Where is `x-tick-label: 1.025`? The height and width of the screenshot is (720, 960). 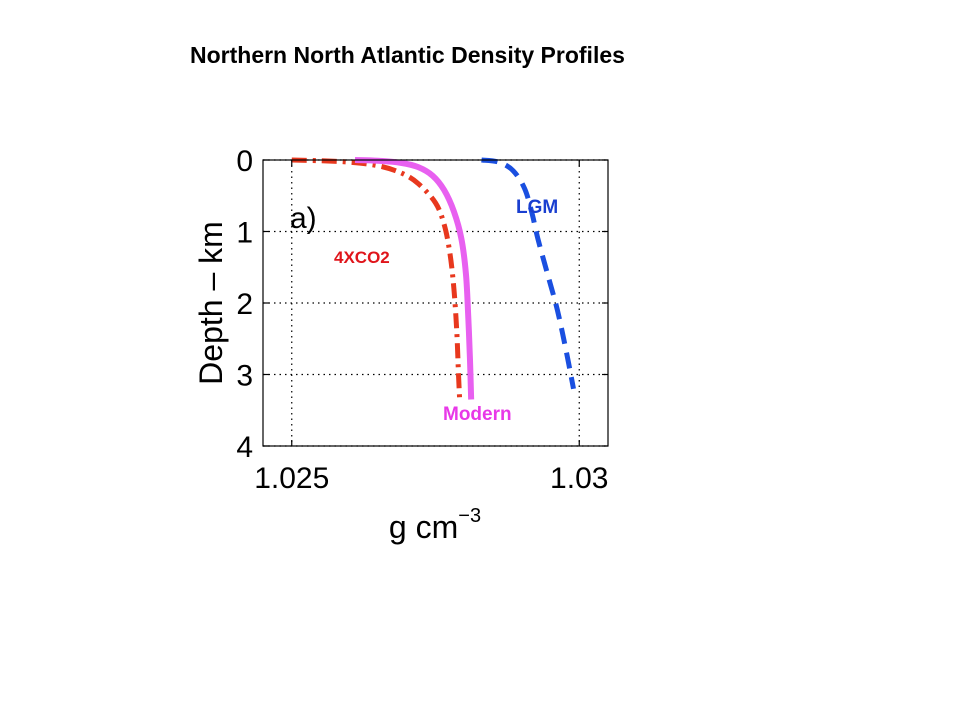
x-tick-label: 1.025 is located at coordinates (291, 478).